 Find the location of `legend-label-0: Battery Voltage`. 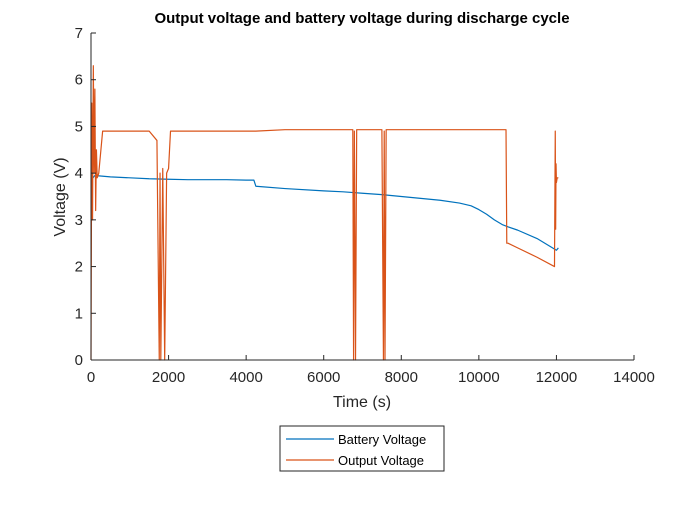

legend-label-0: Battery Voltage is located at coordinates (382, 439).